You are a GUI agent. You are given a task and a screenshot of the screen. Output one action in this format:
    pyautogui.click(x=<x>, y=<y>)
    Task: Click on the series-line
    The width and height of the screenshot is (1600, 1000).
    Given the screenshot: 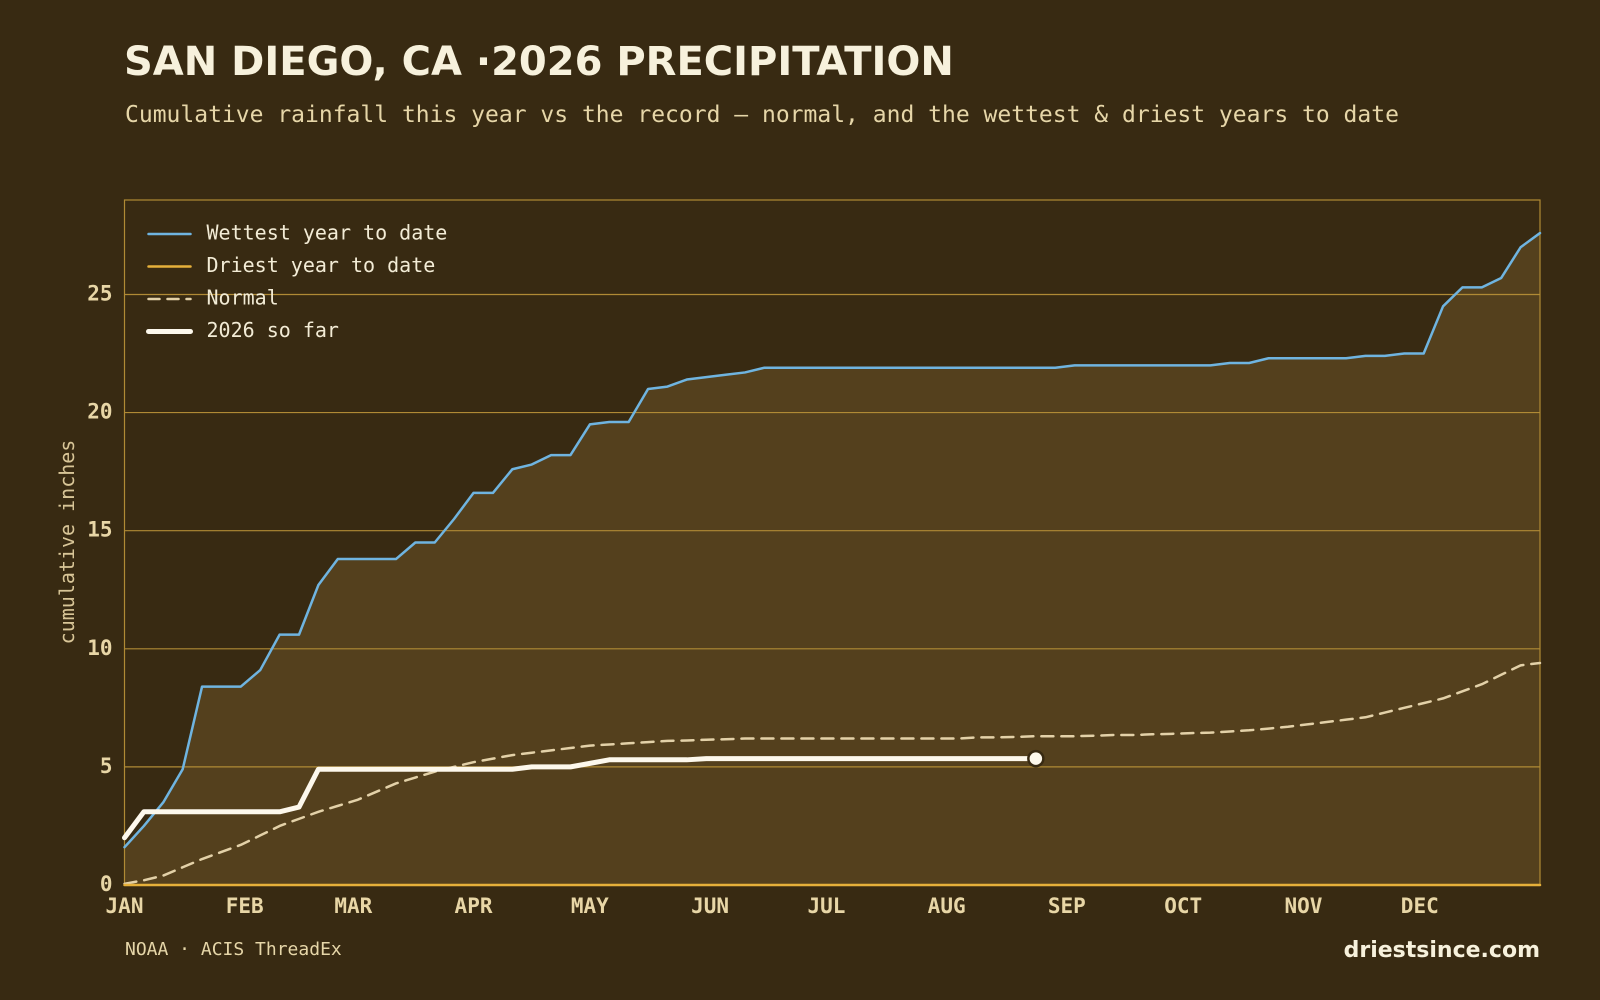 What is the action you would take?
    pyautogui.click(x=580, y=798)
    